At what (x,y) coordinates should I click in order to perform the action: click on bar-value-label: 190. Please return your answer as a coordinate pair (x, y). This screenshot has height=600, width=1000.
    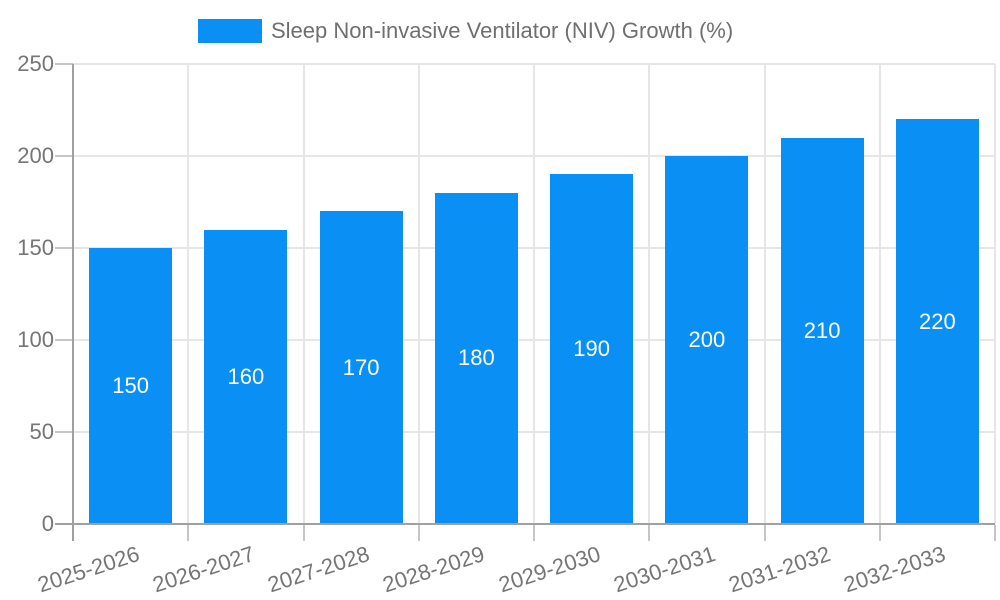
    Looking at the image, I should click on (591, 349).